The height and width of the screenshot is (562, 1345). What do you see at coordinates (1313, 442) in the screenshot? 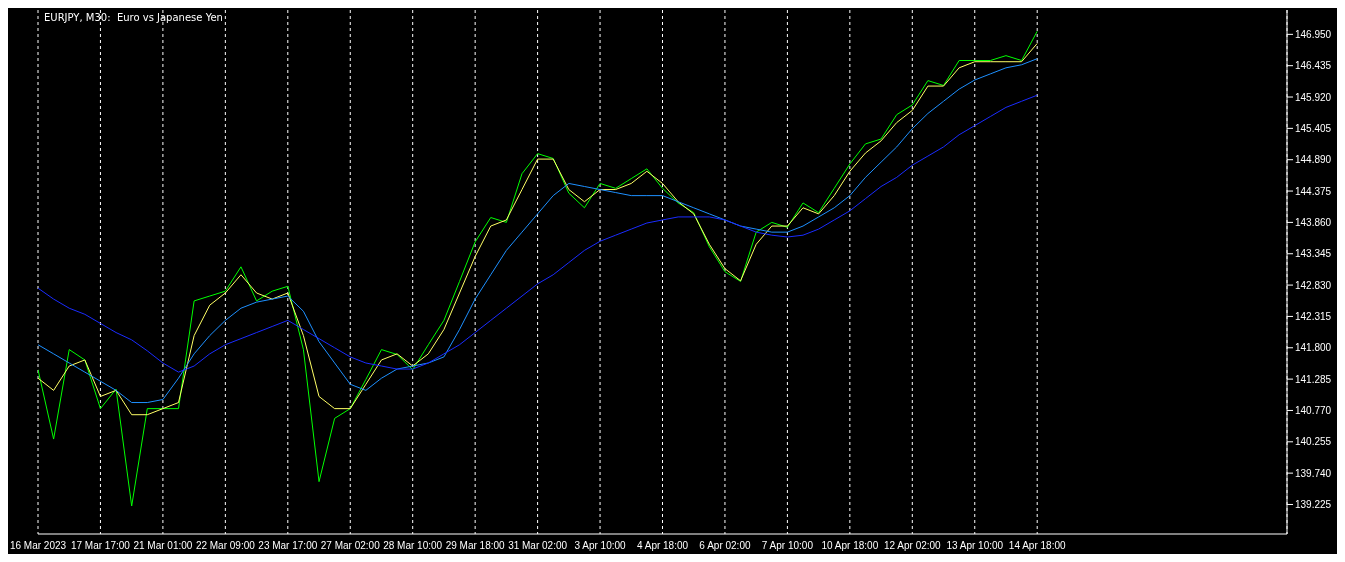
I see `y-tick-label: 140.255` at bounding box center [1313, 442].